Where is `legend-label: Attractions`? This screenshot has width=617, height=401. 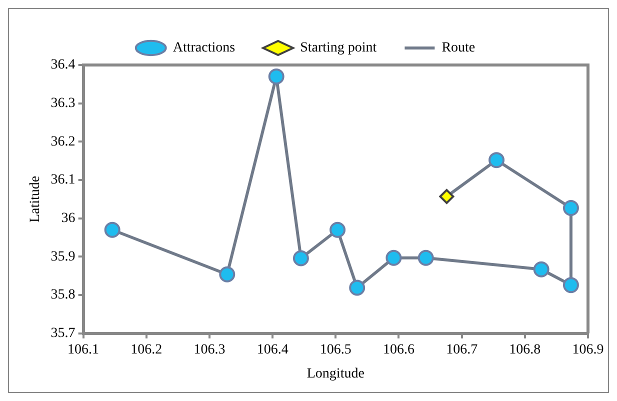 legend-label: Attractions is located at coordinates (204, 48).